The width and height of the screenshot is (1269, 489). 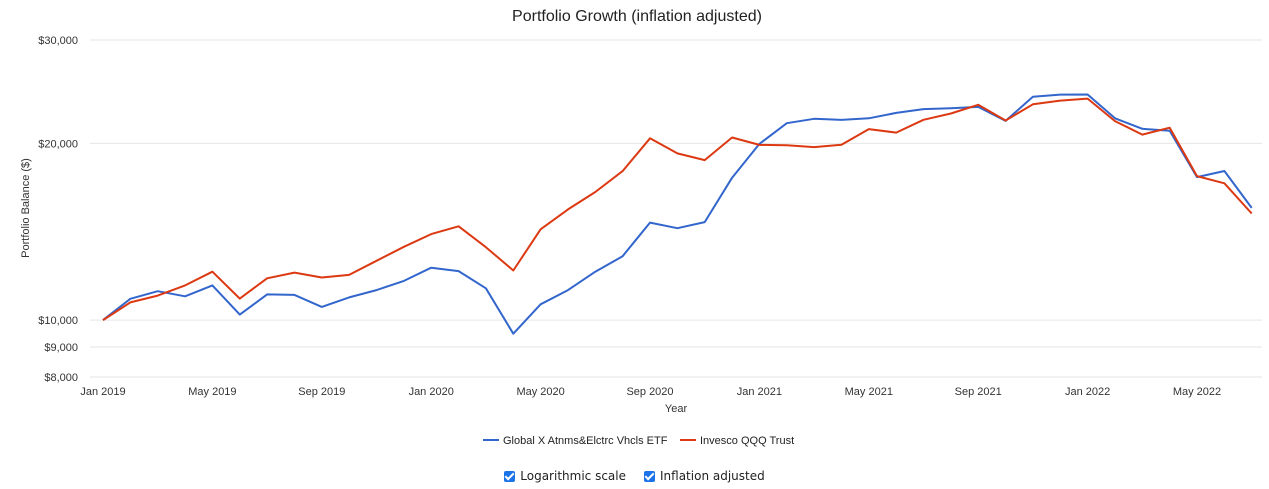 I want to click on inflation-adjusted-toggle: Inflation adjusted, so click(x=704, y=476).